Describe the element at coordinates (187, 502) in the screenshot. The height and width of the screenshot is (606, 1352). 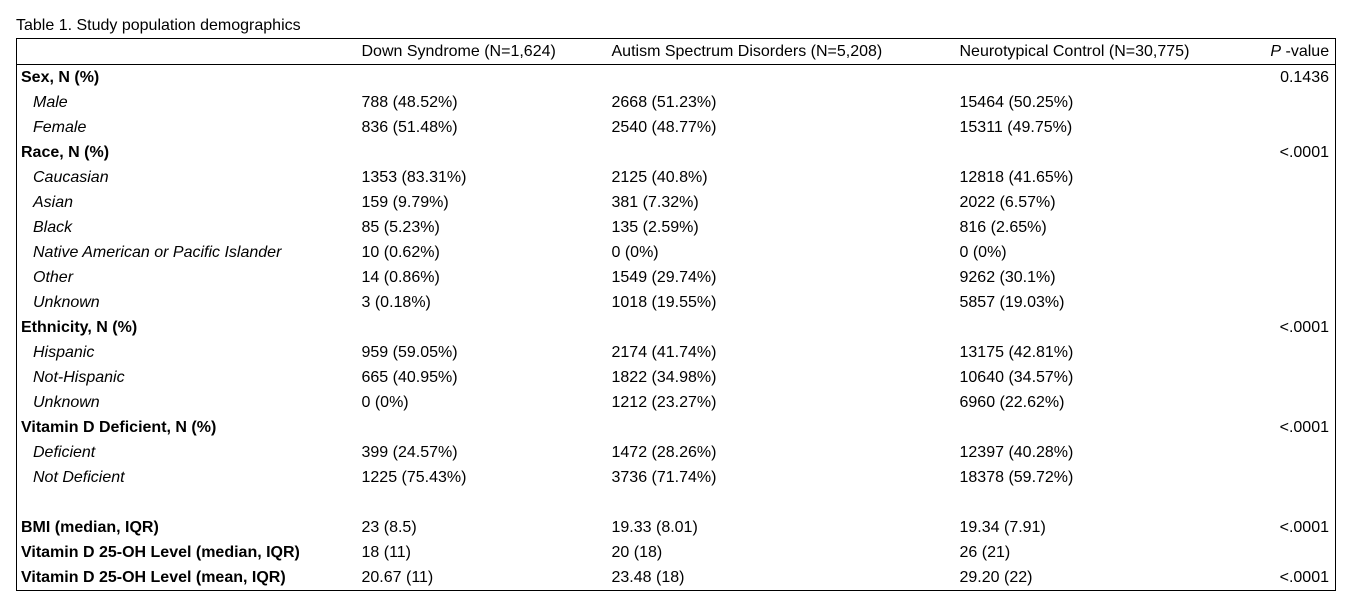
I see `row-label` at that location.